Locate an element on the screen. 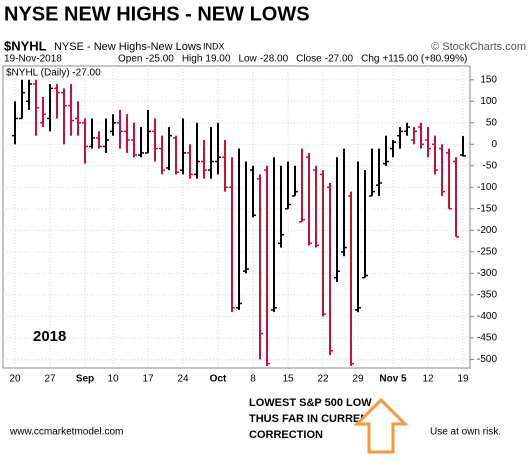 Image resolution: width=531 pixels, height=462 pixels. quote-value: +115.00 (+80.99%) is located at coordinates (424, 59).